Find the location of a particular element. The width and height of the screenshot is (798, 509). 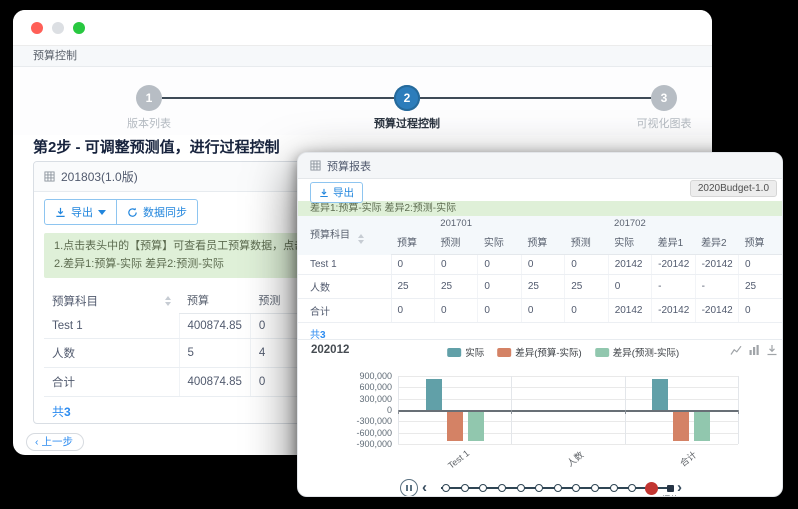

timeline-prev-icon: ‹ is located at coordinates (424, 487).